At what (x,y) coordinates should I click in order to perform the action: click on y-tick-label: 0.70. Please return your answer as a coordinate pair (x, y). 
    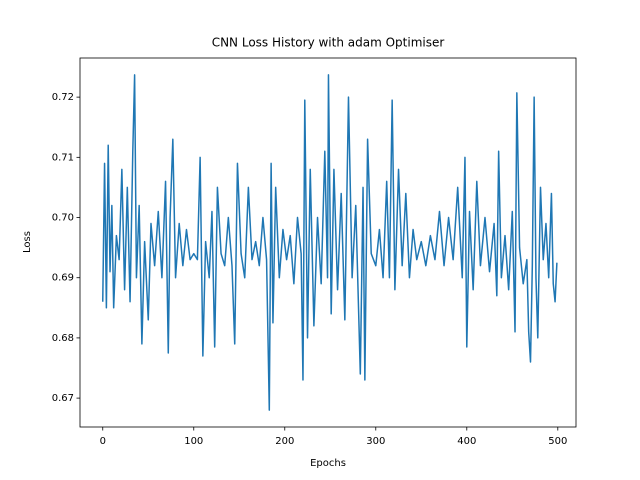
    Looking at the image, I should click on (63, 218).